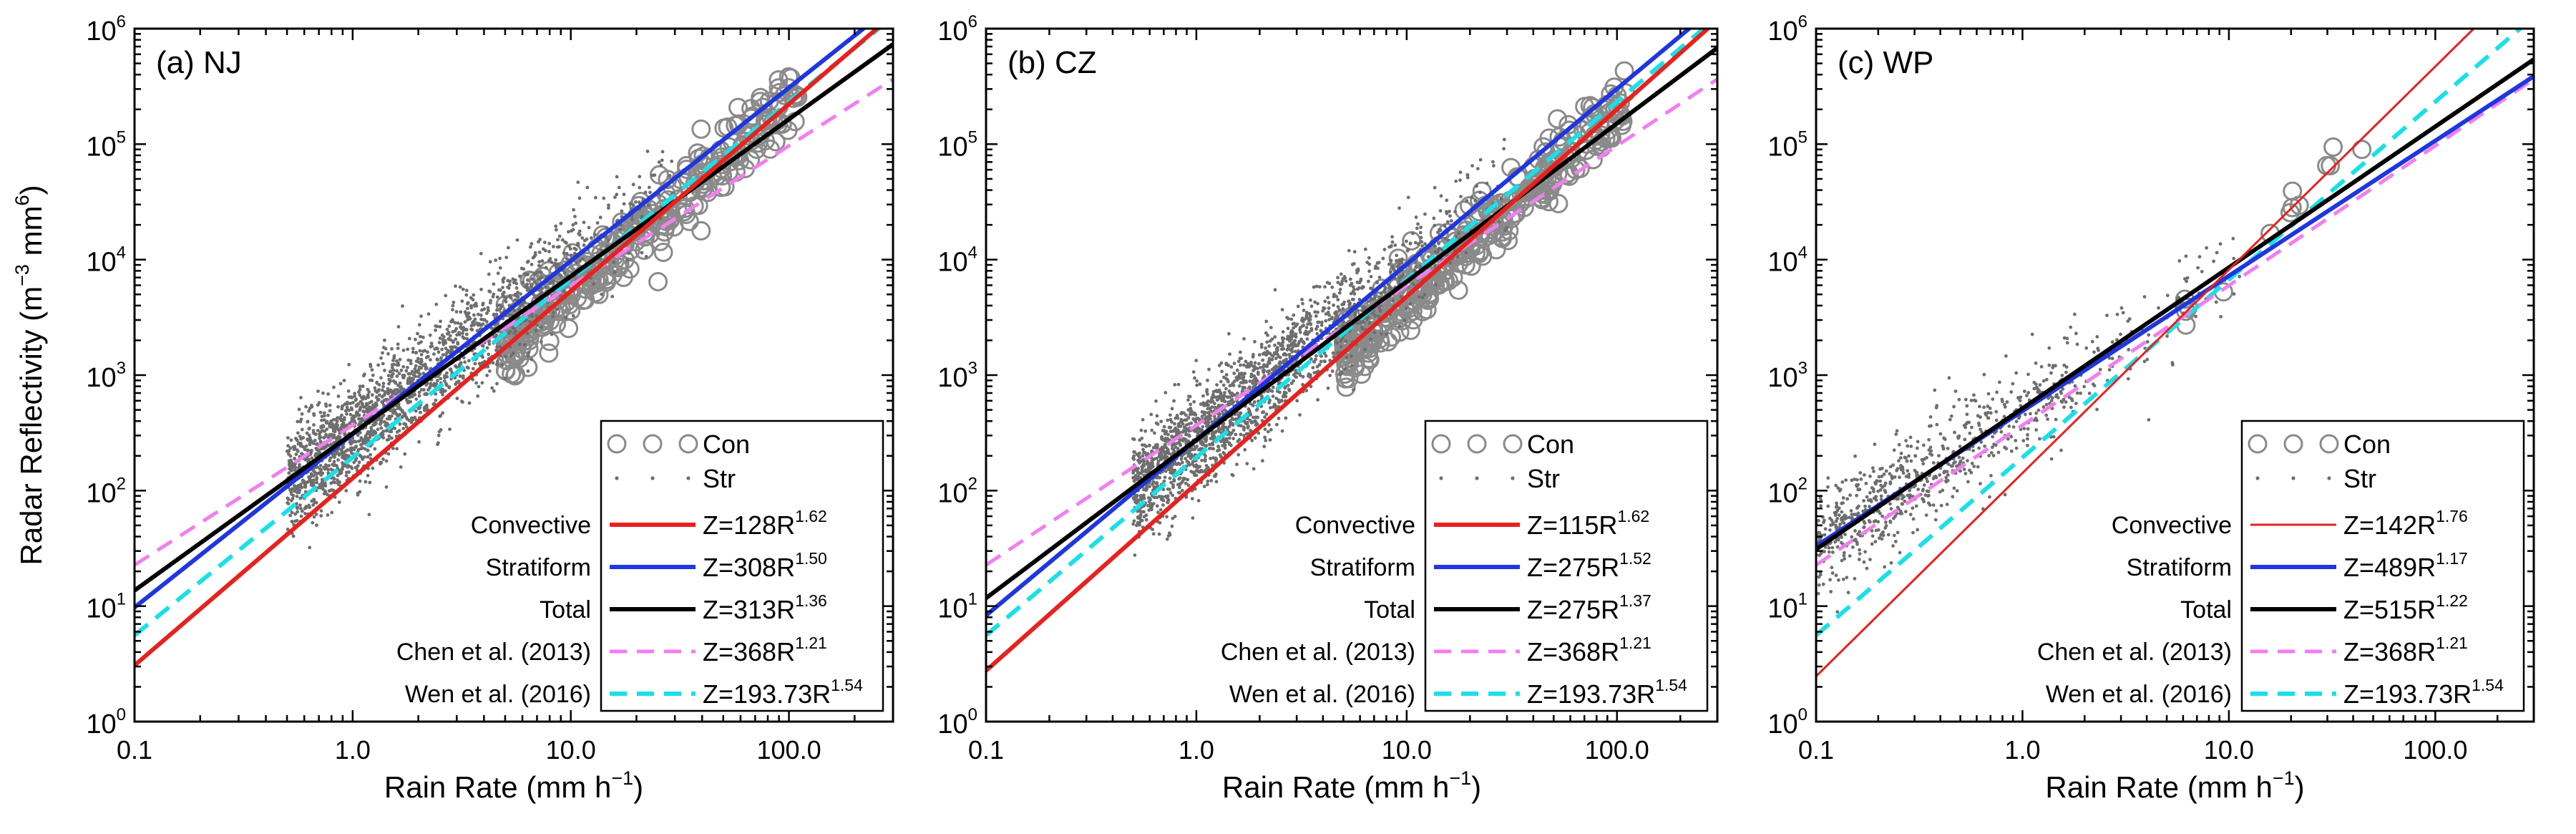  Describe the element at coordinates (571, 750) in the screenshot. I see `x-tick-label: 10.0` at that location.